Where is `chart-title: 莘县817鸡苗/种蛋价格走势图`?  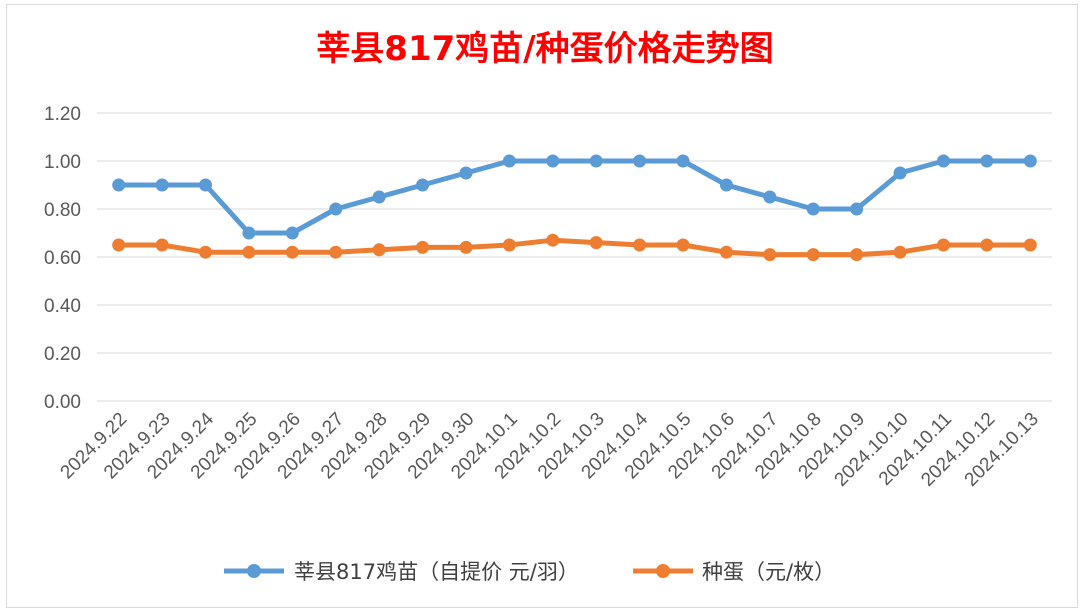 chart-title: 莘县817鸡苗/种蛋价格走势图 is located at coordinates (544, 49).